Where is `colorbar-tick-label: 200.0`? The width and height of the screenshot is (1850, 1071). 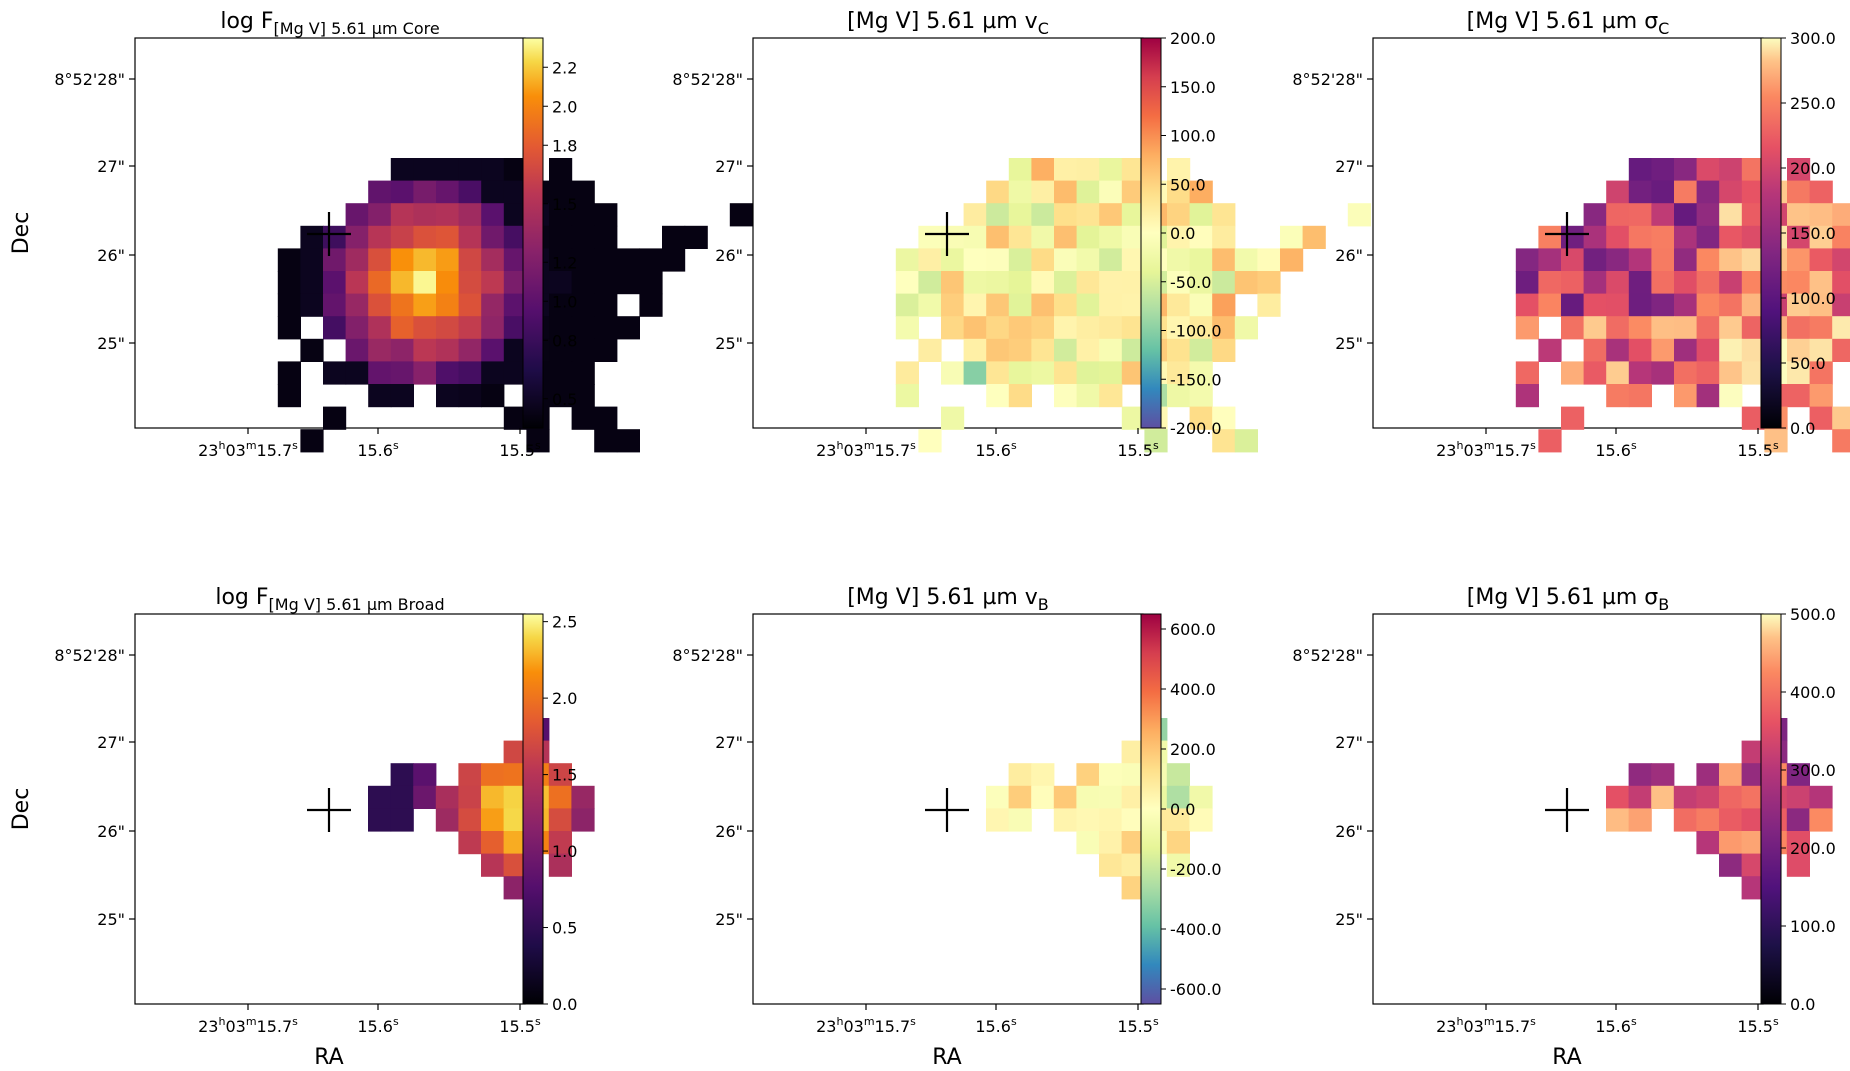 colorbar-tick-label: 200.0 is located at coordinates (1193, 38).